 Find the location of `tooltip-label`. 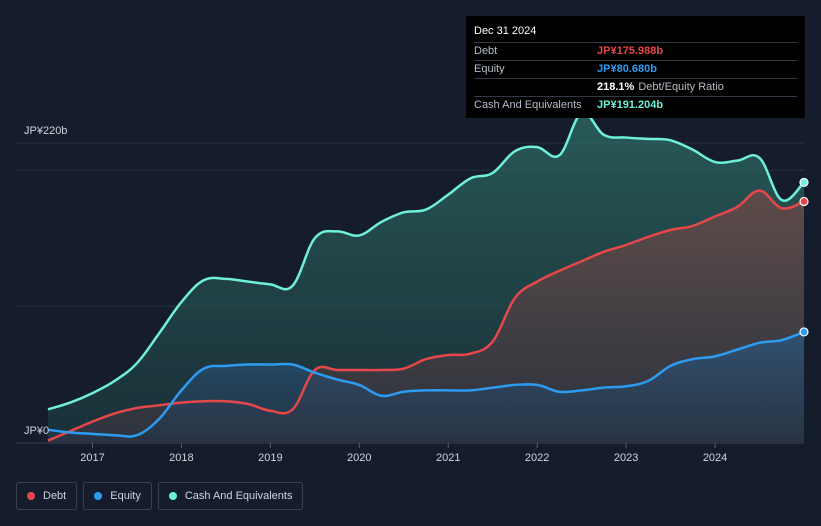

tooltip-label is located at coordinates (535, 87).